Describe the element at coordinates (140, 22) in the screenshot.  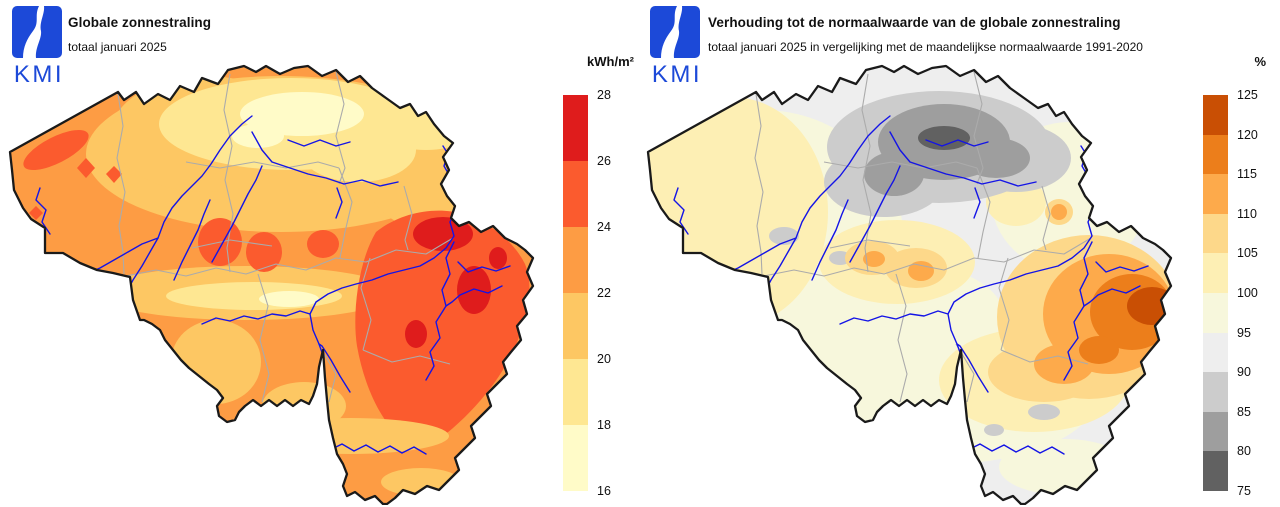
I see `left-map-title: Globale zonnestraling` at that location.